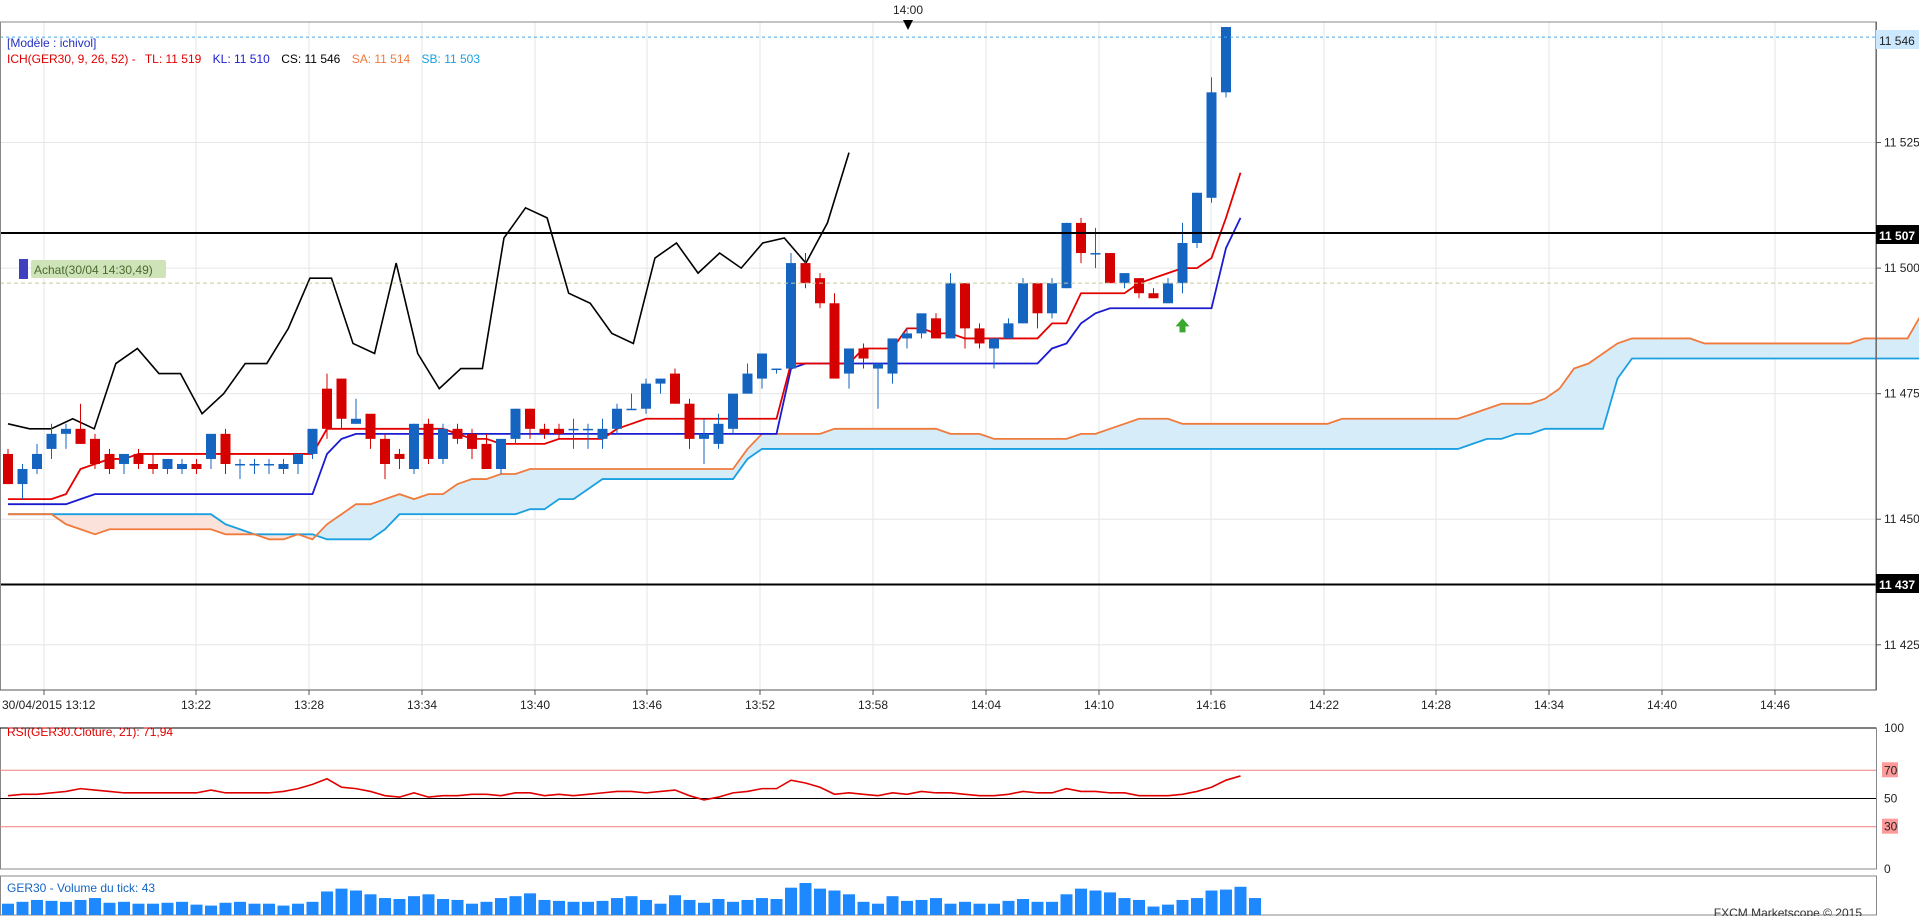 The image size is (1919, 916). I want to click on level-low-label: 11 437, so click(1897, 585).